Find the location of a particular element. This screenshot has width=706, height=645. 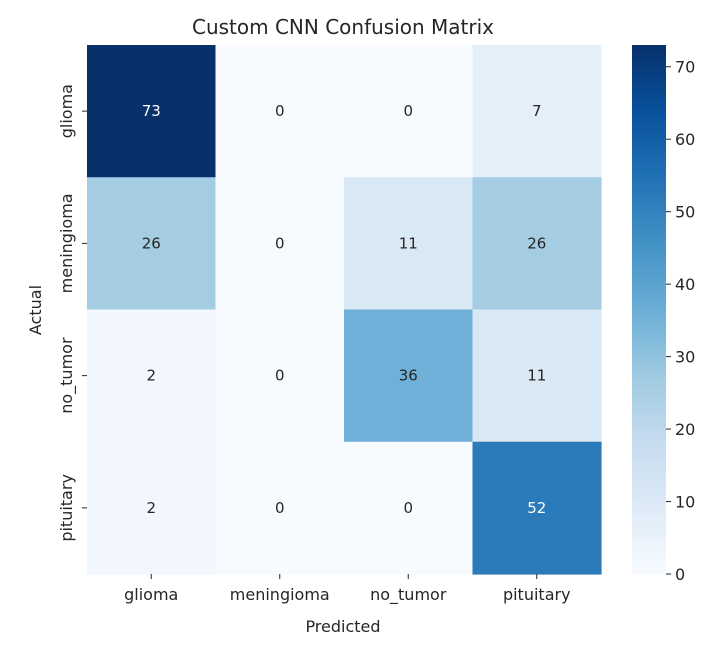

colorbar-tick-label: 20 is located at coordinates (685, 429).